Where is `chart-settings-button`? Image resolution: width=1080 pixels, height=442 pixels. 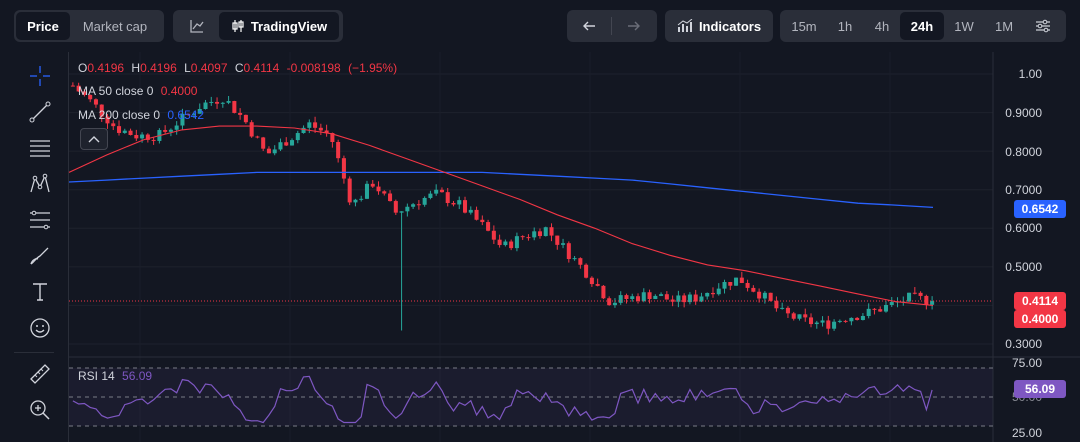 chart-settings-button is located at coordinates (1043, 26).